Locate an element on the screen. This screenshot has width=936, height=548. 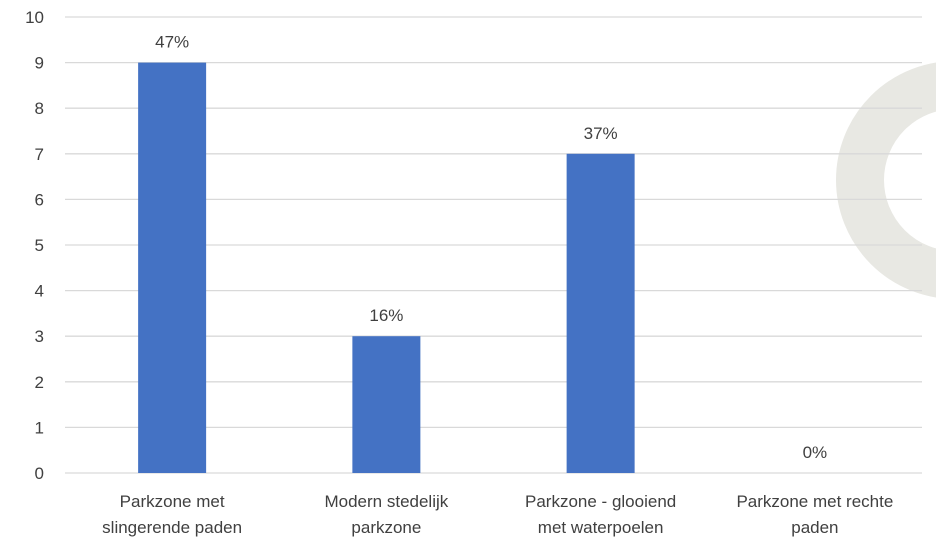
x-category-label: met waterpoelen is located at coordinates (601, 527).